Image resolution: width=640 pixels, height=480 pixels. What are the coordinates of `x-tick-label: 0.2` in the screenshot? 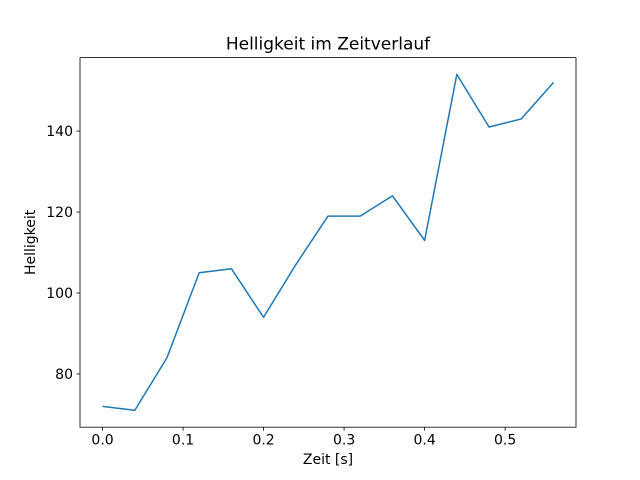 It's located at (263, 441).